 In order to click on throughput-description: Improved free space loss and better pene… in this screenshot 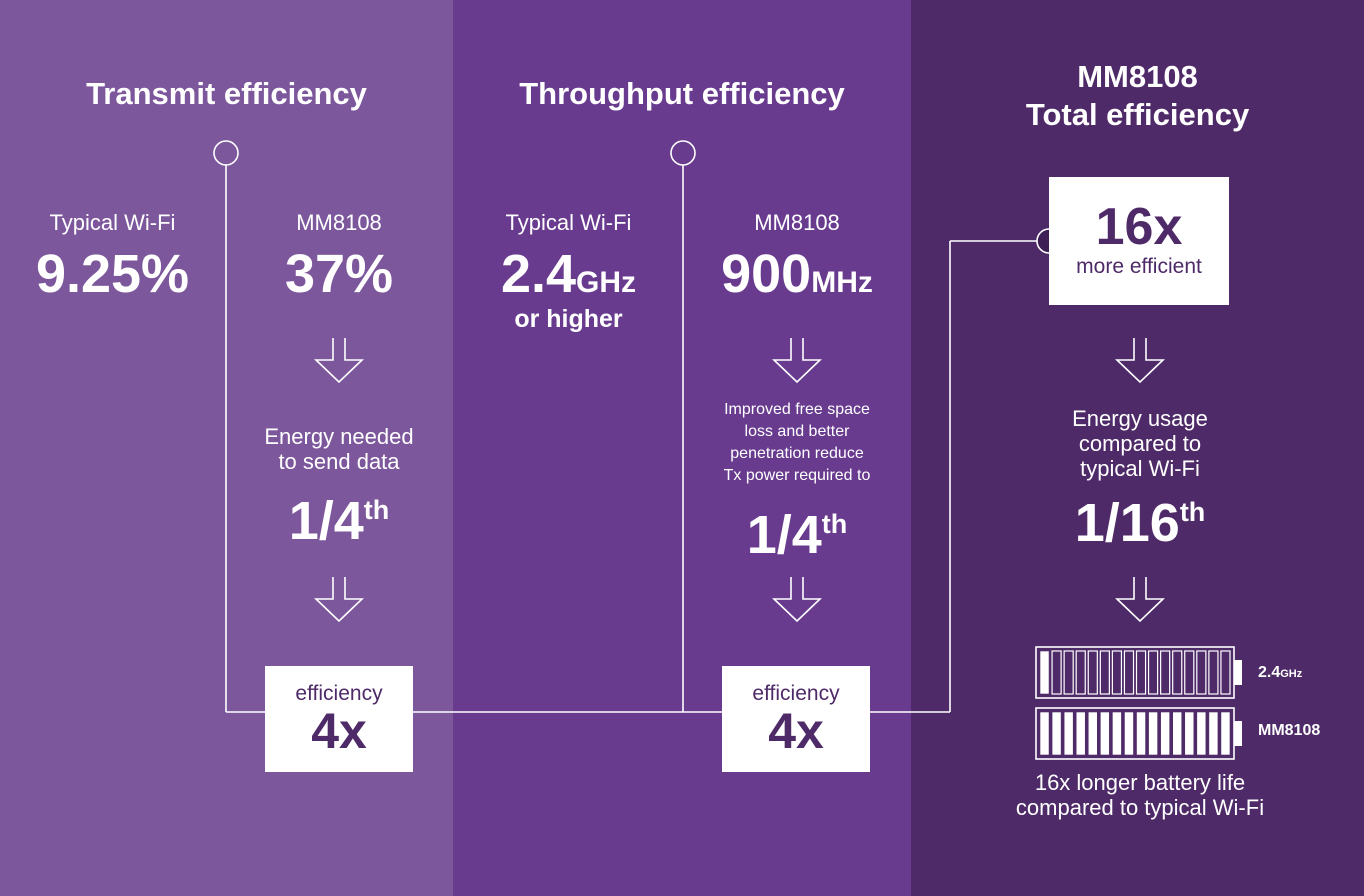, I will do `click(797, 442)`.